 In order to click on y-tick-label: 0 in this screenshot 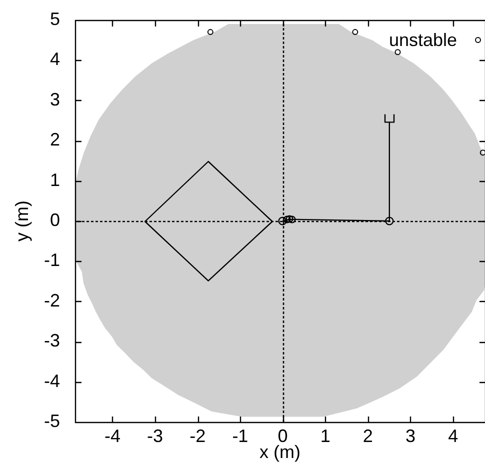, I will do `click(55, 220)`.